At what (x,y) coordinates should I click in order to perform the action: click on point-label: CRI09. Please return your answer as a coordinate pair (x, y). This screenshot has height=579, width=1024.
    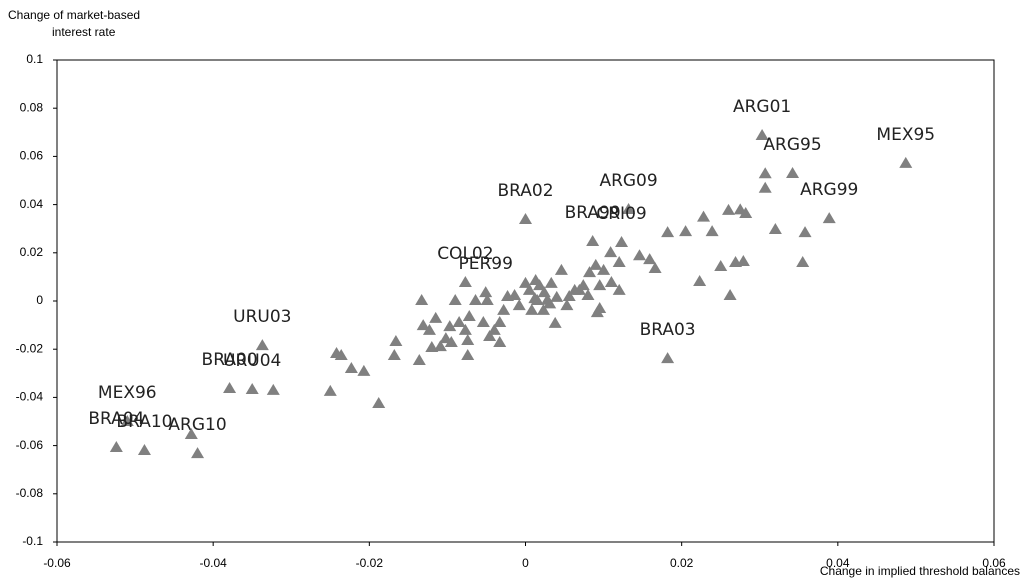
    Looking at the image, I should click on (621, 214).